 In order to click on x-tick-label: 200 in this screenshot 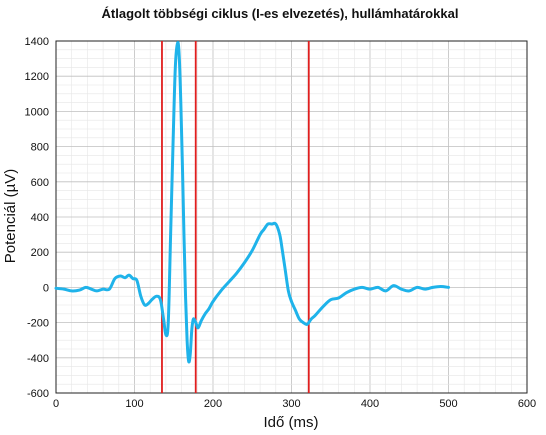, I will do `click(213, 404)`.